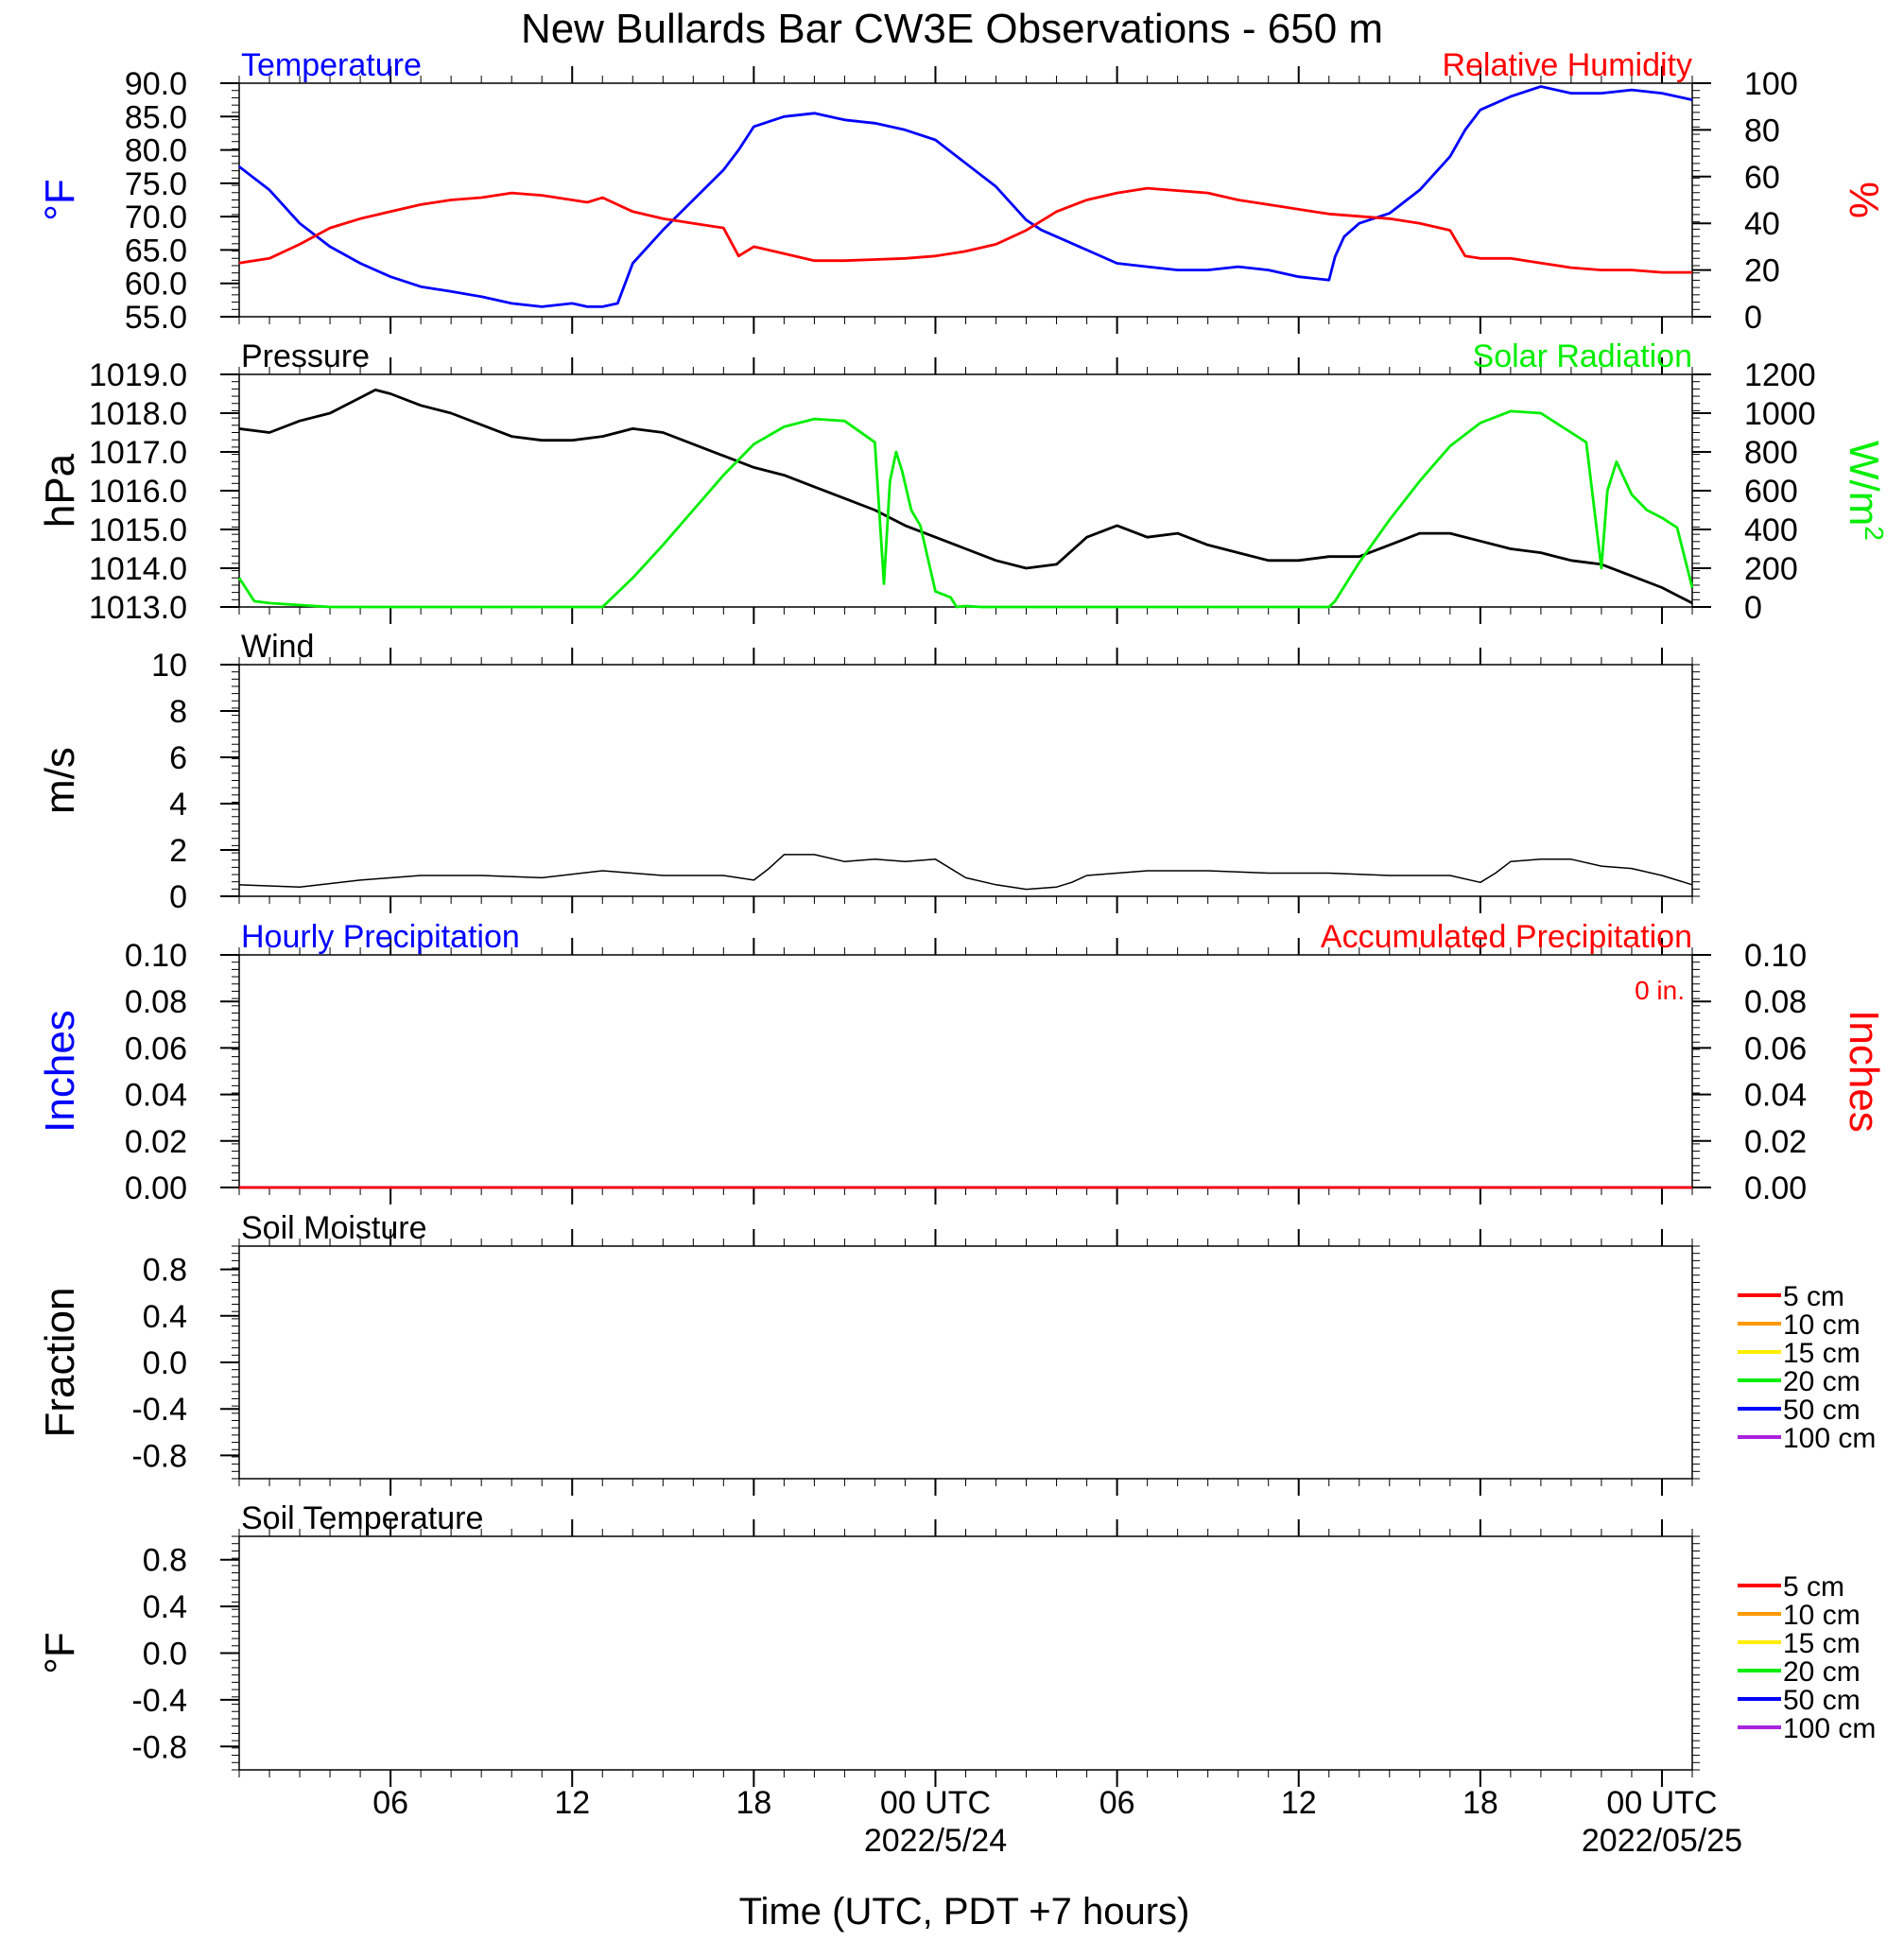 This screenshot has width=1904, height=1941. Describe the element at coordinates (138, 375) in the screenshot. I see `y-tick-label-left: 1019.0` at that location.